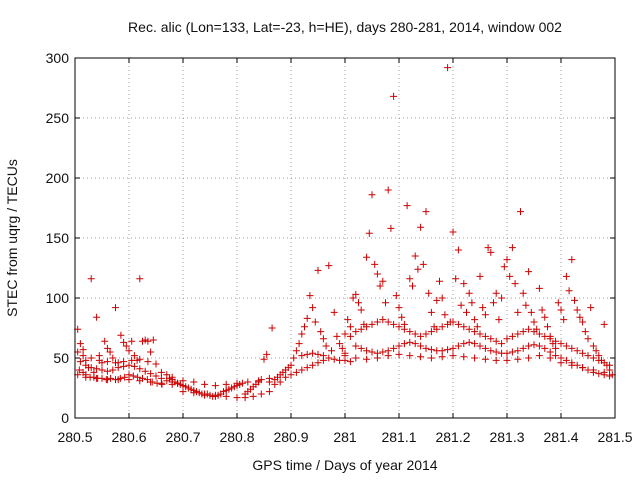  I want to click on x-tick-label: 280.7, so click(182, 437).